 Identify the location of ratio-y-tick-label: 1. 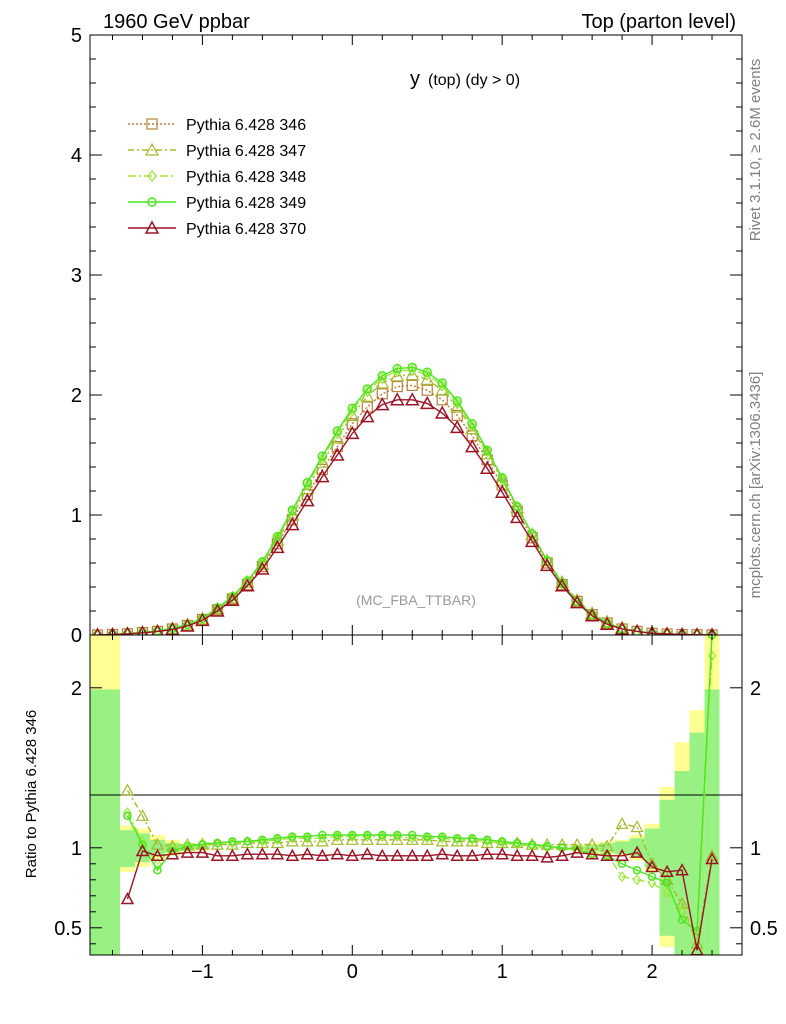
(76, 849).